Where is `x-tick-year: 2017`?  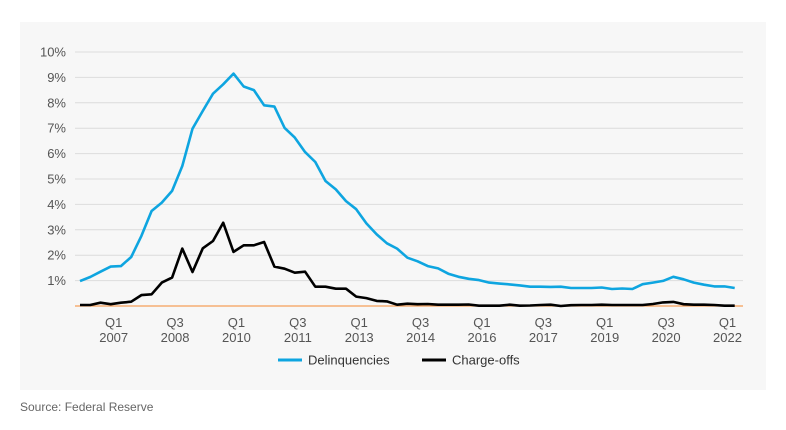
x-tick-year: 2017 is located at coordinates (543, 337).